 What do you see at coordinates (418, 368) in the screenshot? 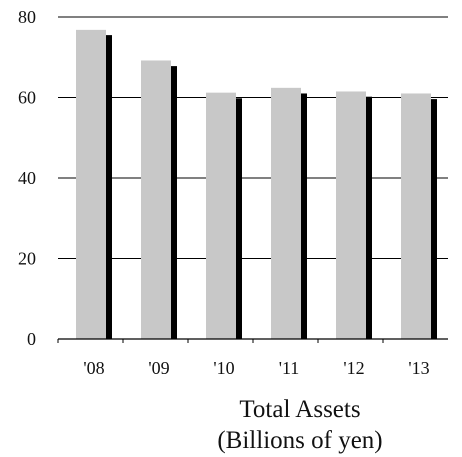
I see `x-tick-label-5: '13` at bounding box center [418, 368].